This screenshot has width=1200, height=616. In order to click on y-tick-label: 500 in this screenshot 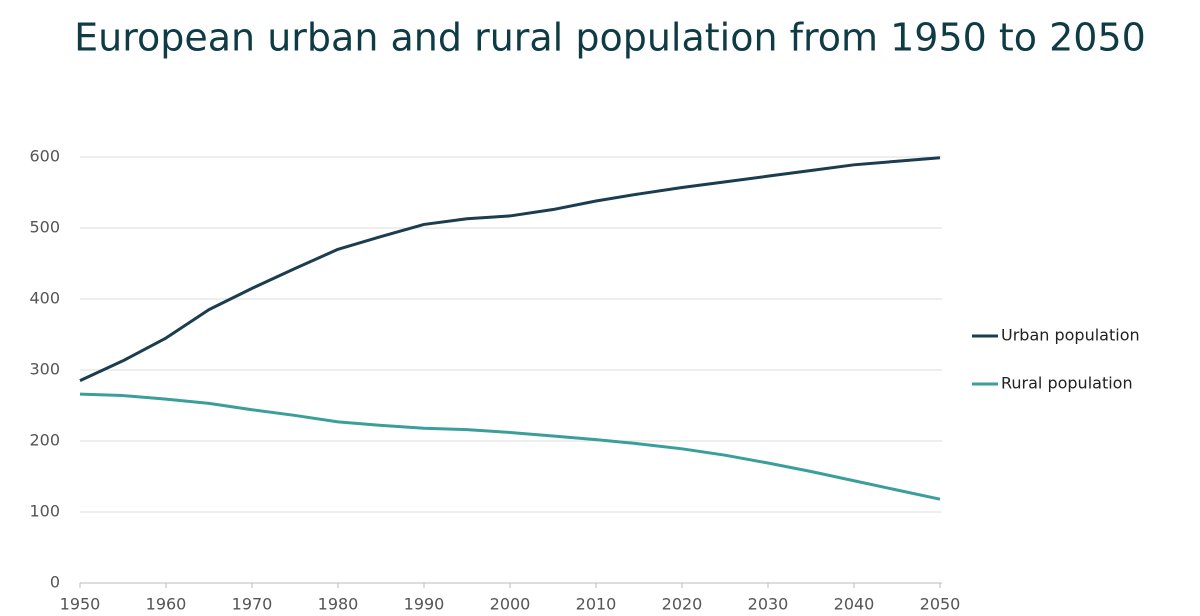, I will do `click(44, 227)`.